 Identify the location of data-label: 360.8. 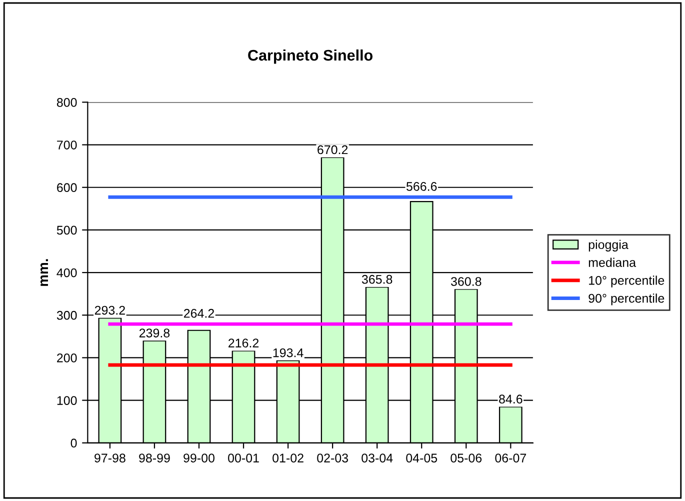
(466, 281).